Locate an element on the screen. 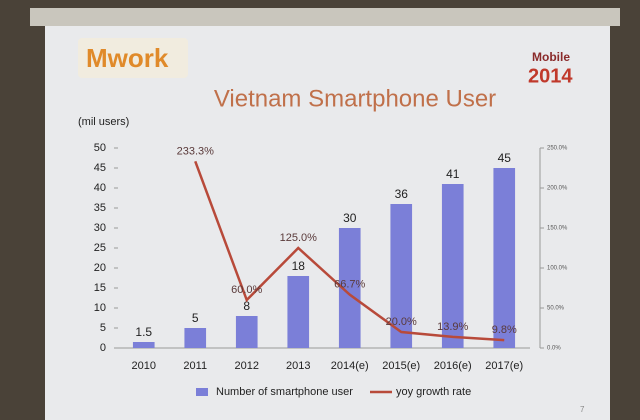 The height and width of the screenshot is (420, 640). line-value-label: 13.9% is located at coordinates (452, 327).